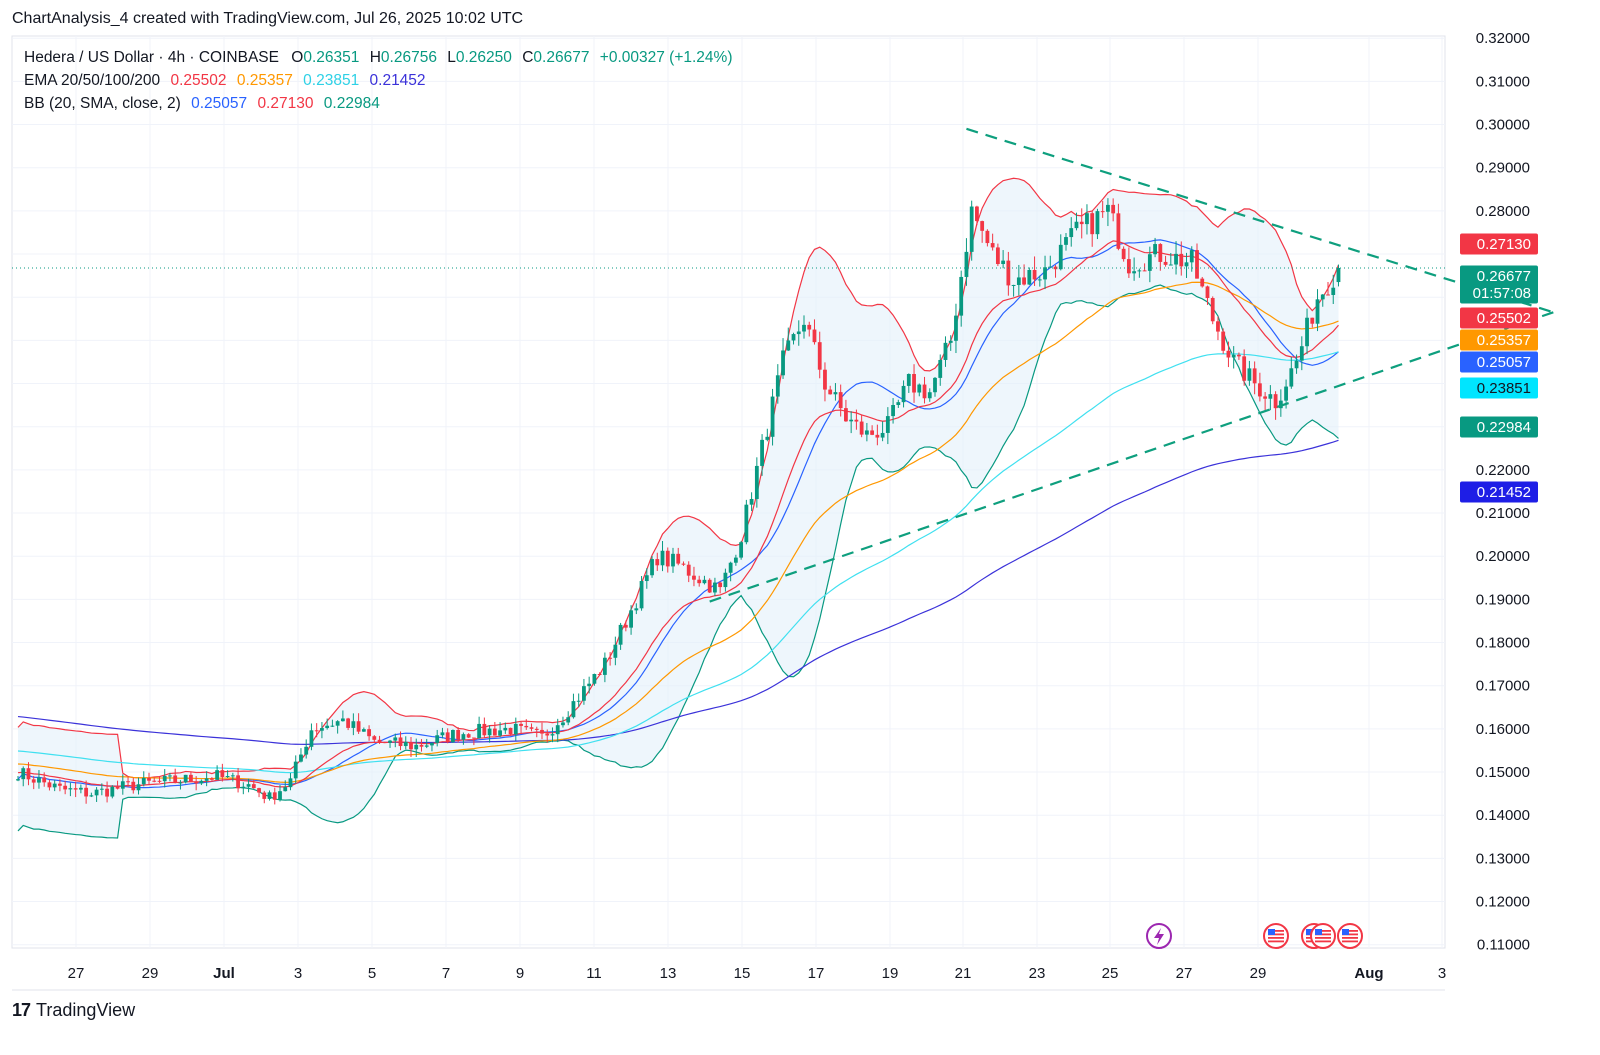 This screenshot has height=1055, width=1600. I want to click on time-axis: 27 29 Jul 3 5 7 9 11 13 15 17 19 21 23 25 27 29 Aug 3, so click(729, 978).